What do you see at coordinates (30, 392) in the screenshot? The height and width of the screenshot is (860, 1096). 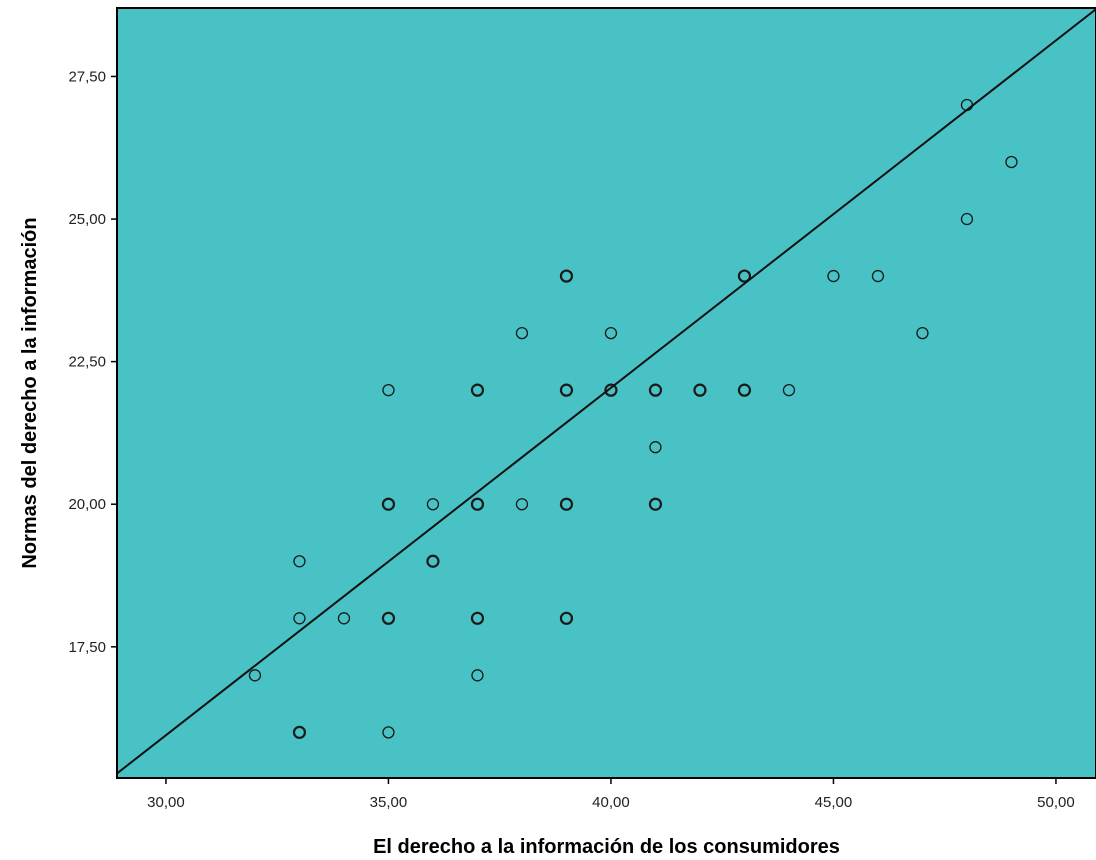 I see `y-axis-title: Normas del derecho a la información` at bounding box center [30, 392].